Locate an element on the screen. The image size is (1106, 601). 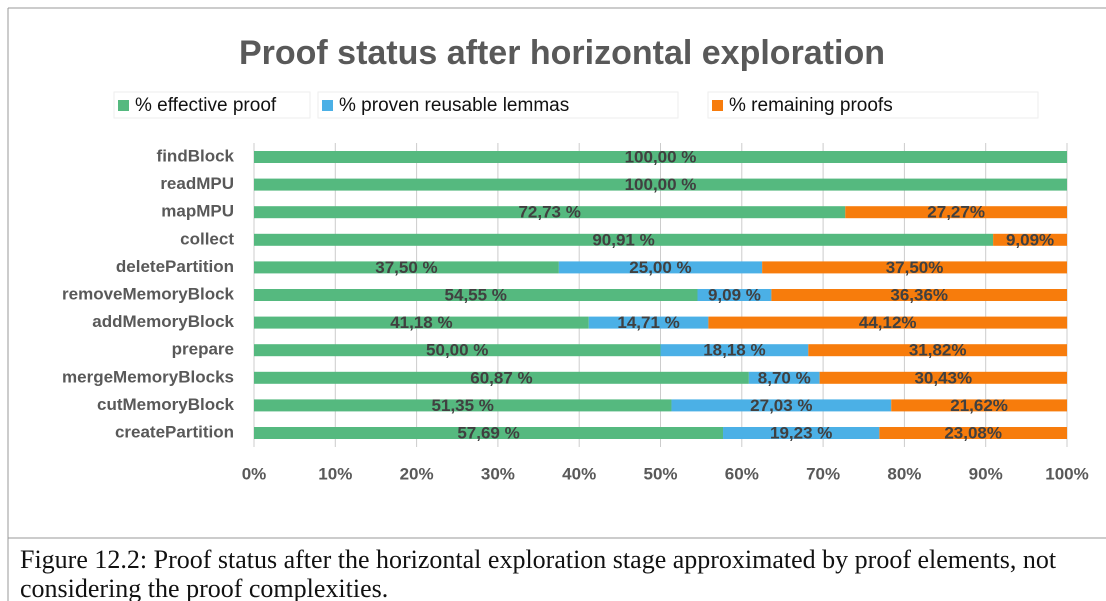
value-label: 27,27% is located at coordinates (956, 212).